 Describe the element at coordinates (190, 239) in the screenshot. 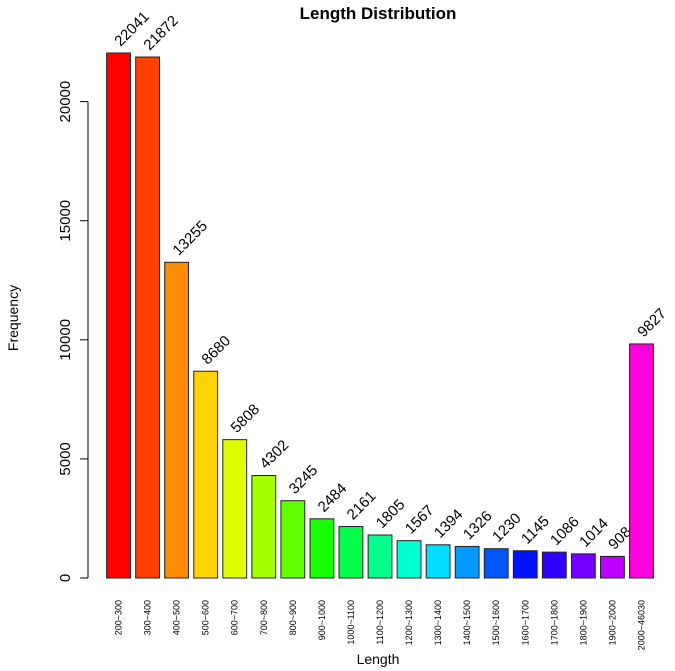

I see `value-label: 13255` at that location.